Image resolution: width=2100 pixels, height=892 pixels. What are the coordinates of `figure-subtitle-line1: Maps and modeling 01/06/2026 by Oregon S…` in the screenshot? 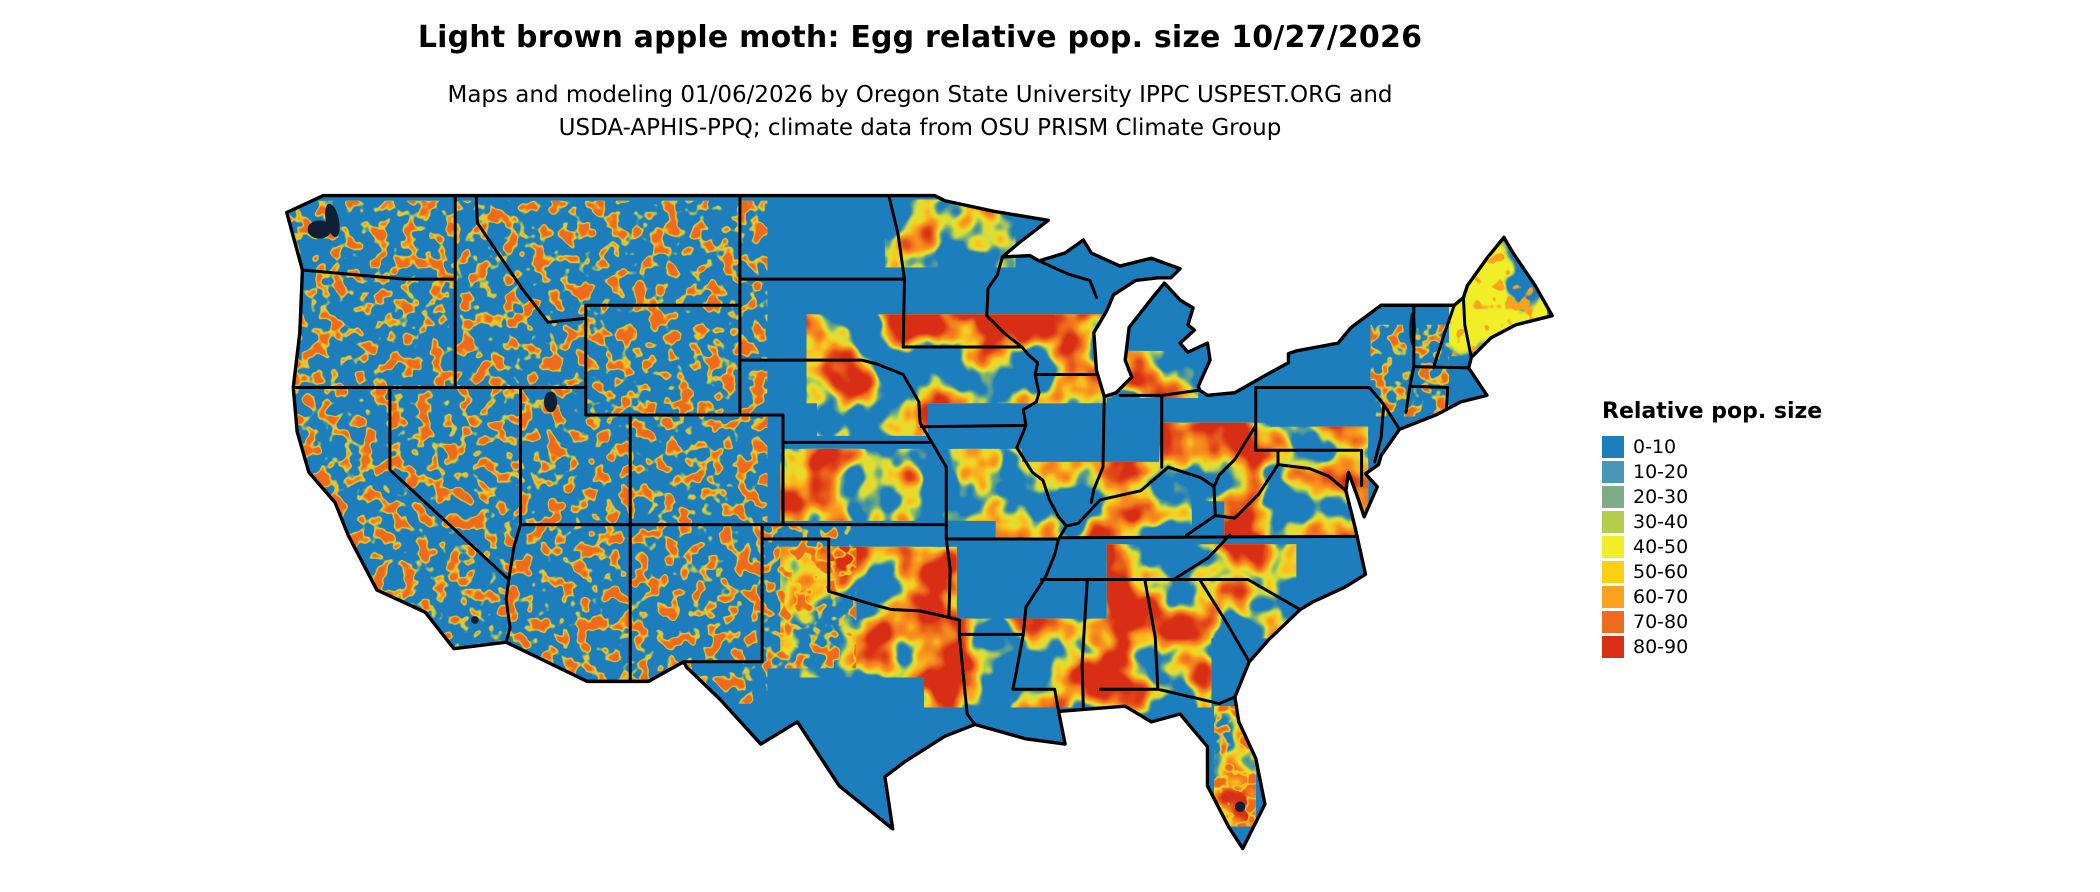 It's located at (920, 95).